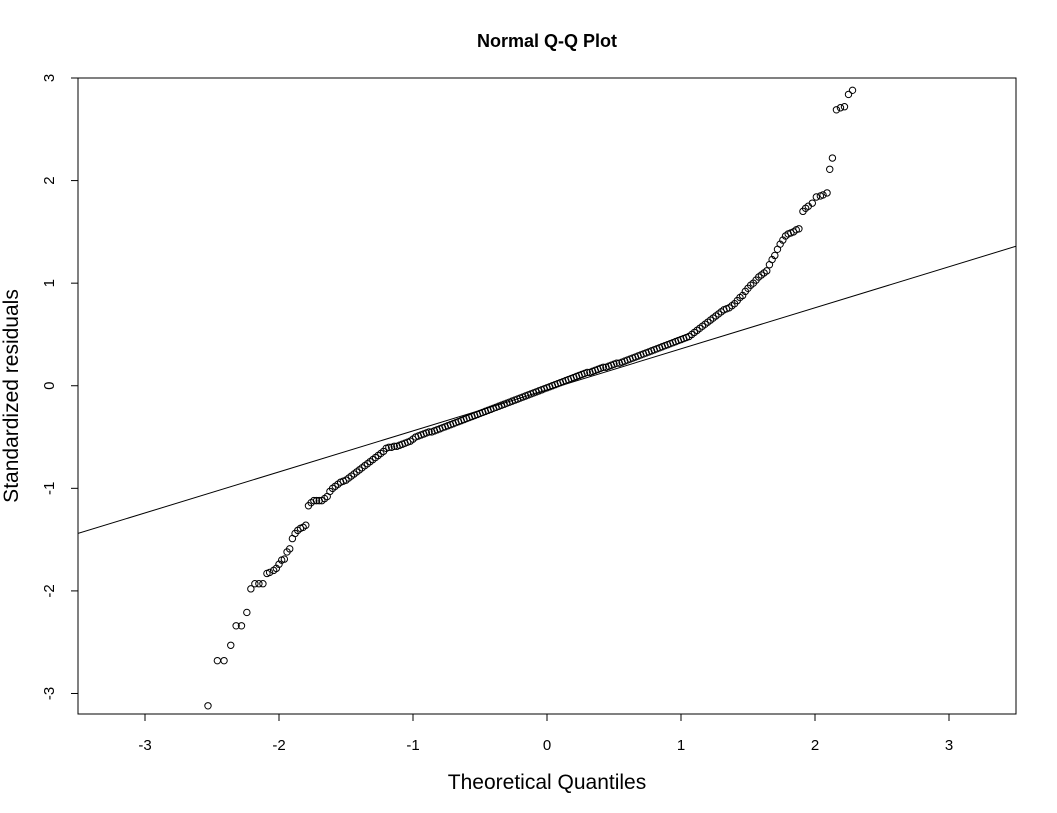 Image resolution: width=1057 pixels, height=813 pixels. Describe the element at coordinates (49, 180) in the screenshot. I see `y-tick-label: 2` at that location.